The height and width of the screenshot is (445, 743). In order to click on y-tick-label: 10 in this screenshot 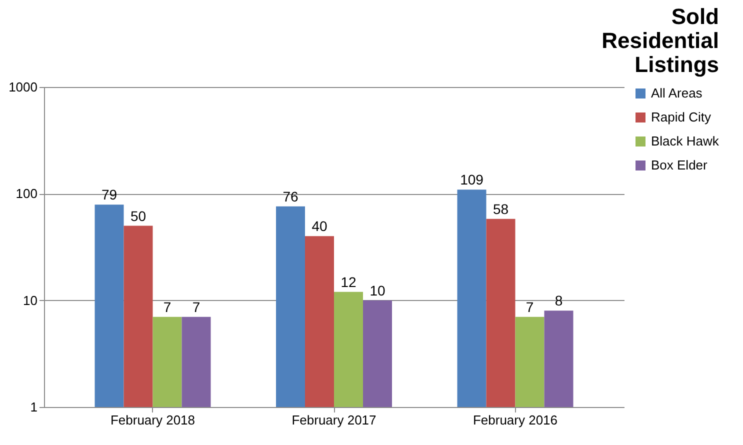, I will do `click(30, 300)`.